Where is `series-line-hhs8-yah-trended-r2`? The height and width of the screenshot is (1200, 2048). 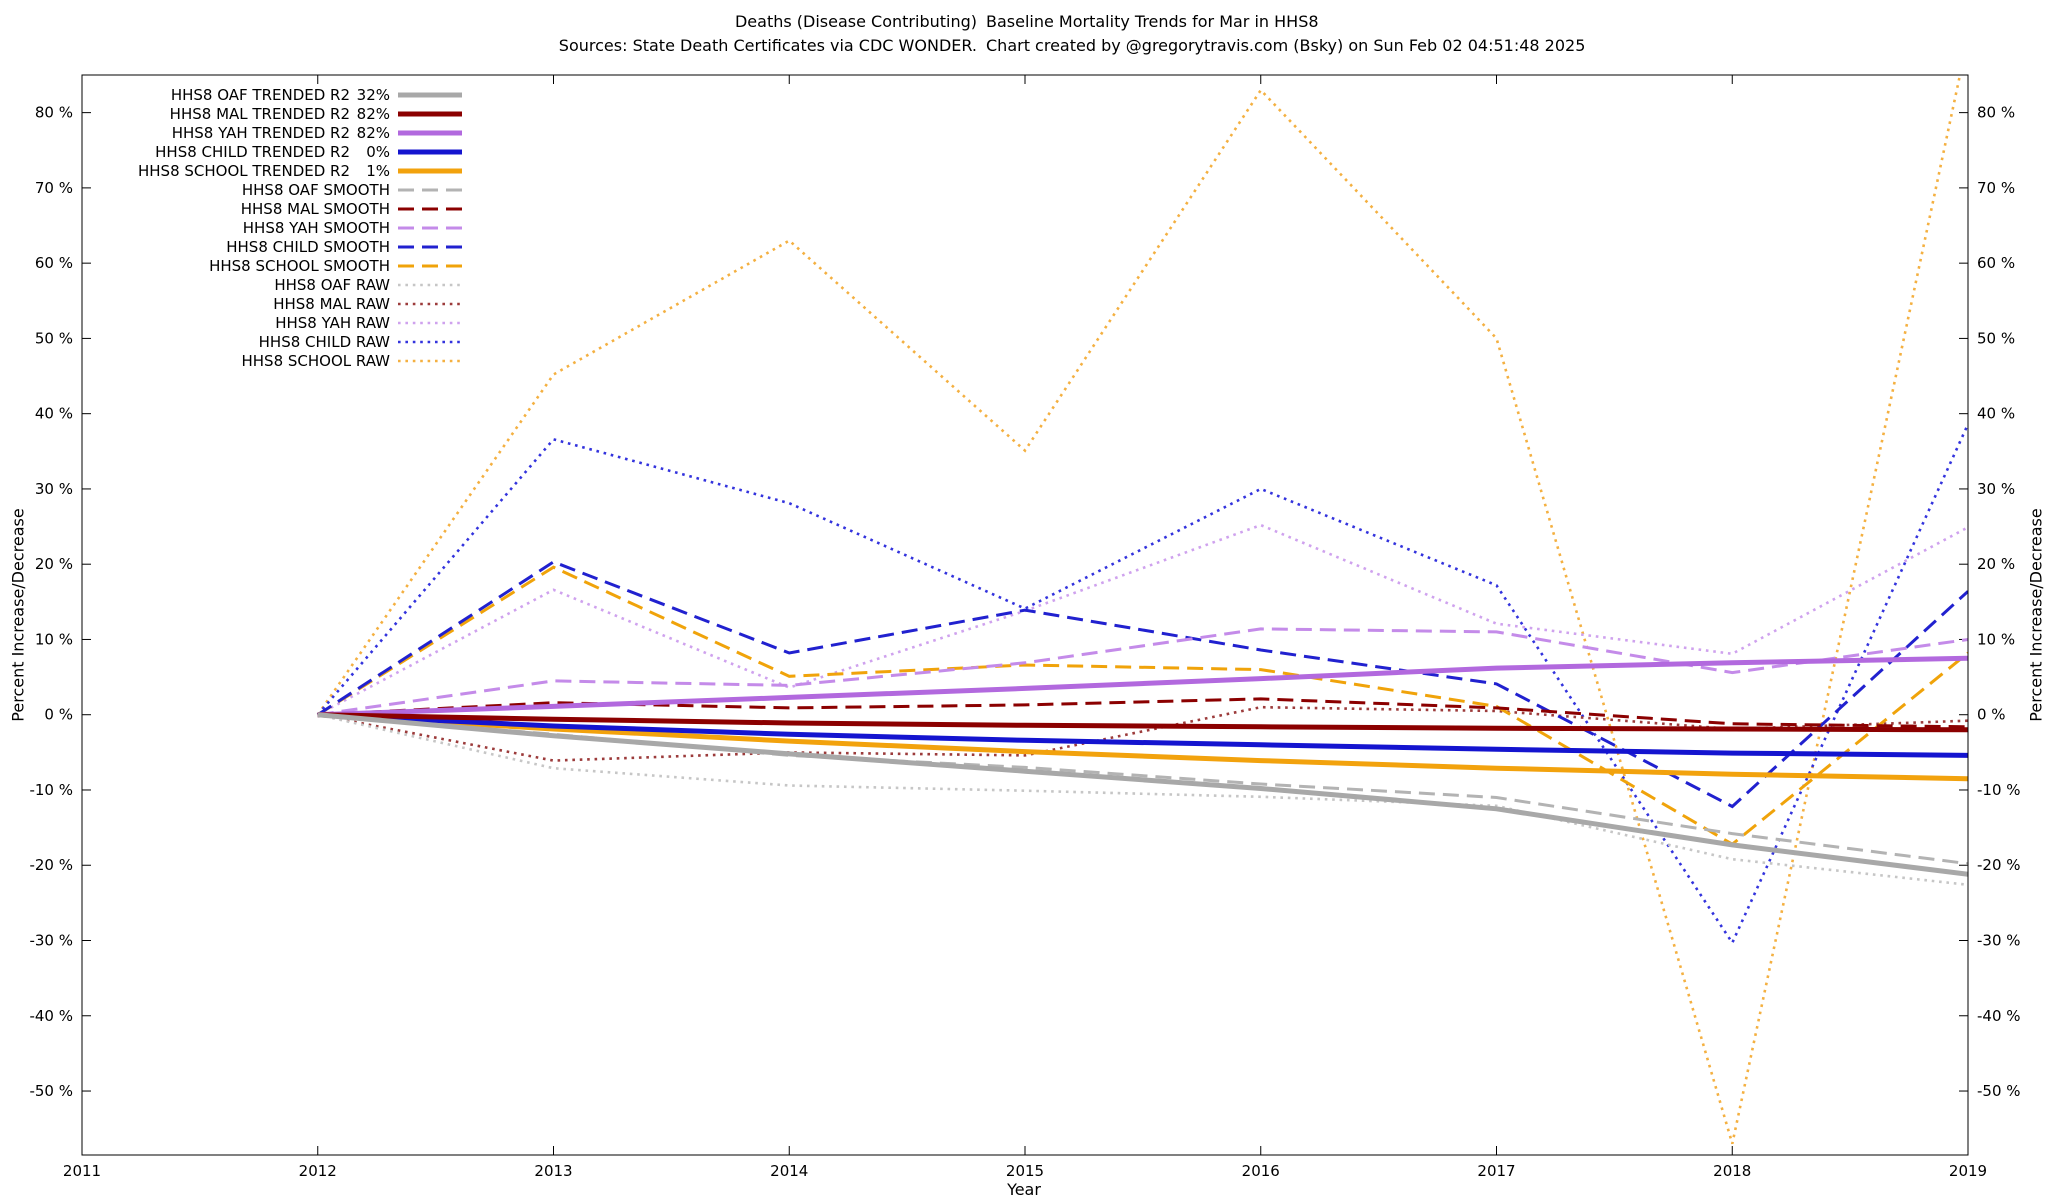 series-line-hhs8-yah-trended-r2 is located at coordinates (1142, 686).